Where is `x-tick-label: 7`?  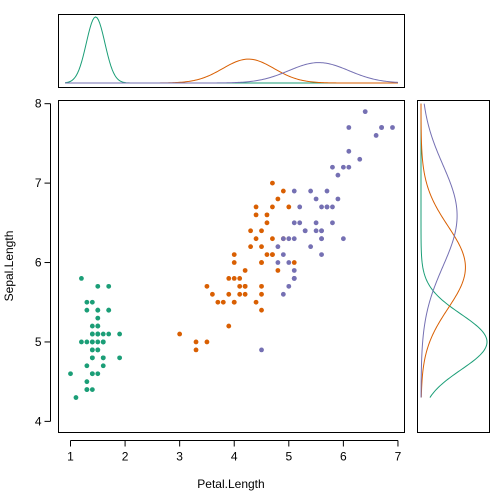 x-tick-label: 7 is located at coordinates (398, 457).